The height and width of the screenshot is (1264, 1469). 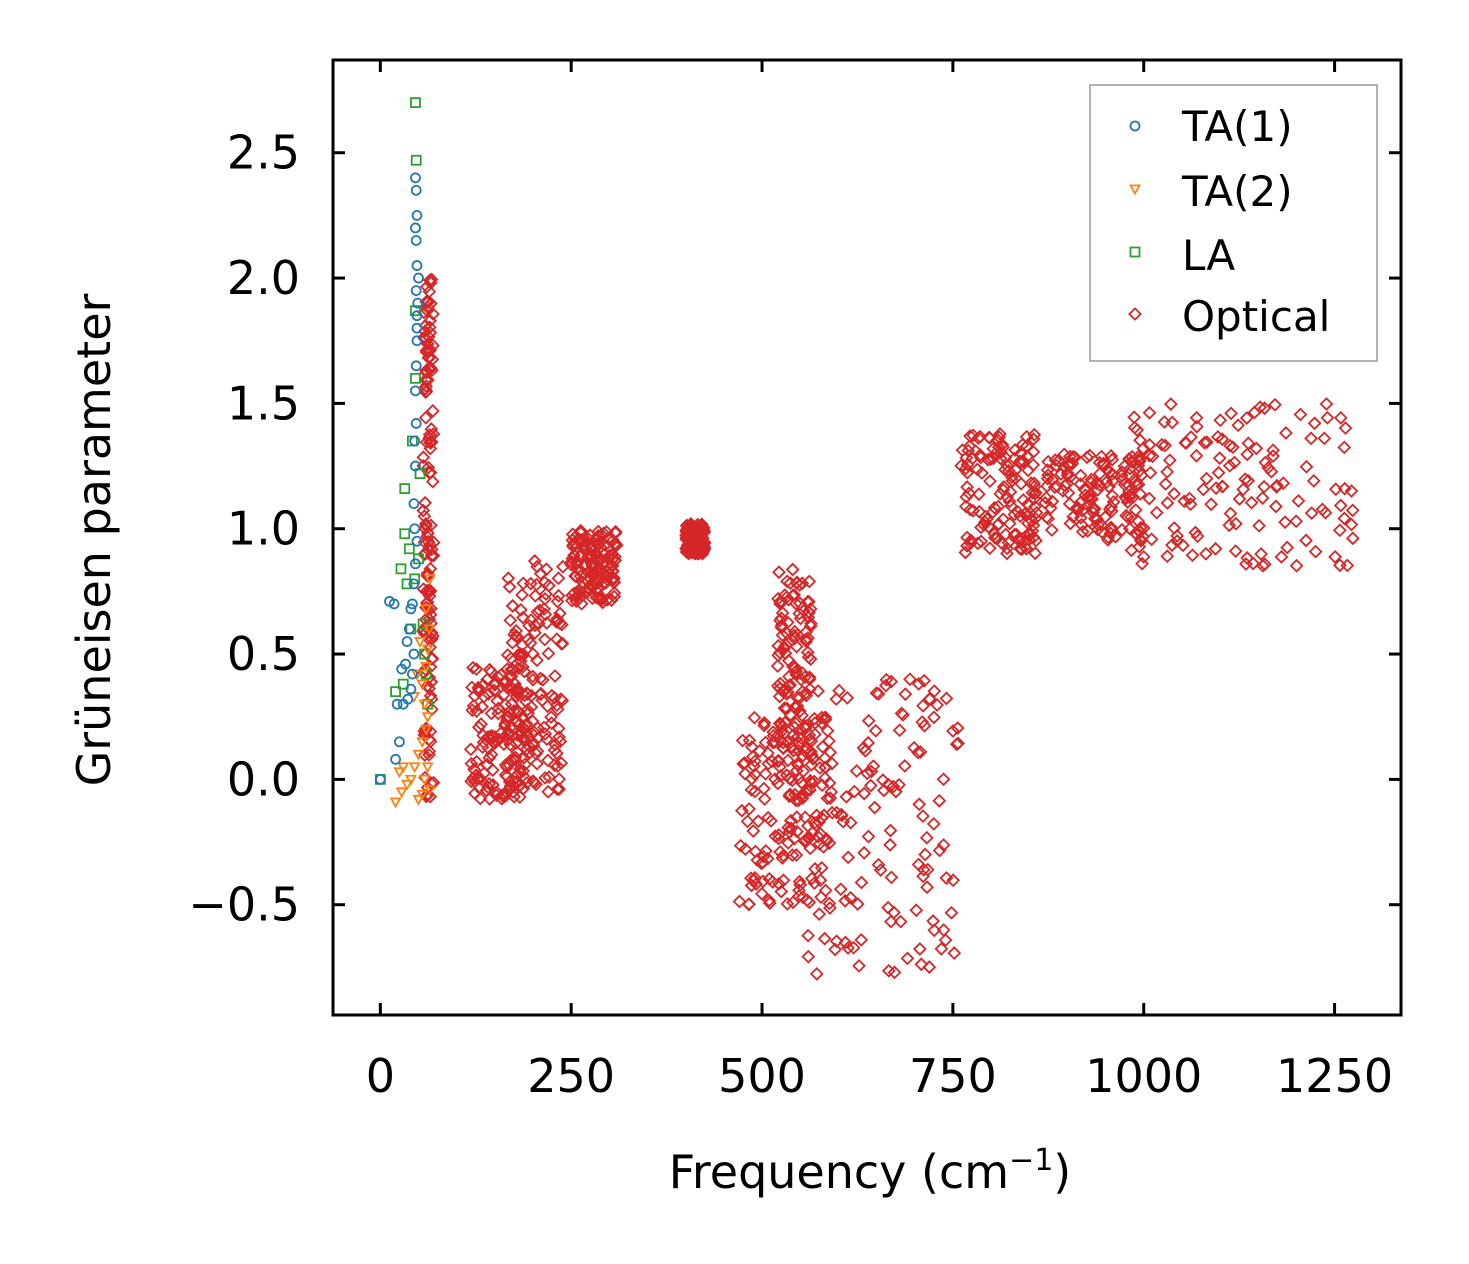 I want to click on x-tick-label: 500, so click(x=762, y=1076).